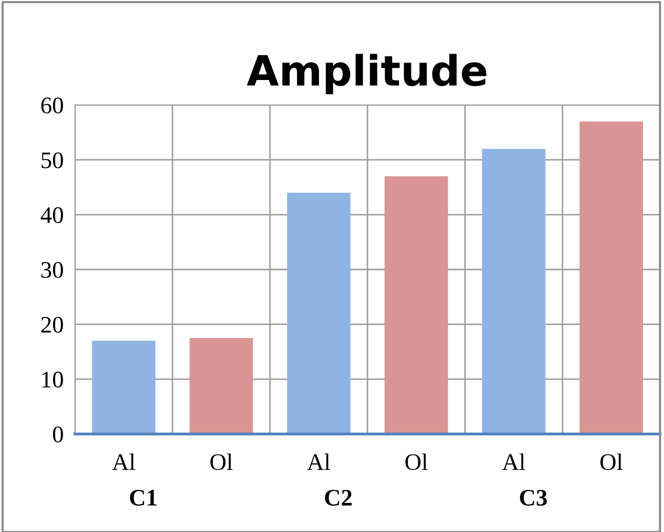  I want to click on text: C2, so click(338, 498).